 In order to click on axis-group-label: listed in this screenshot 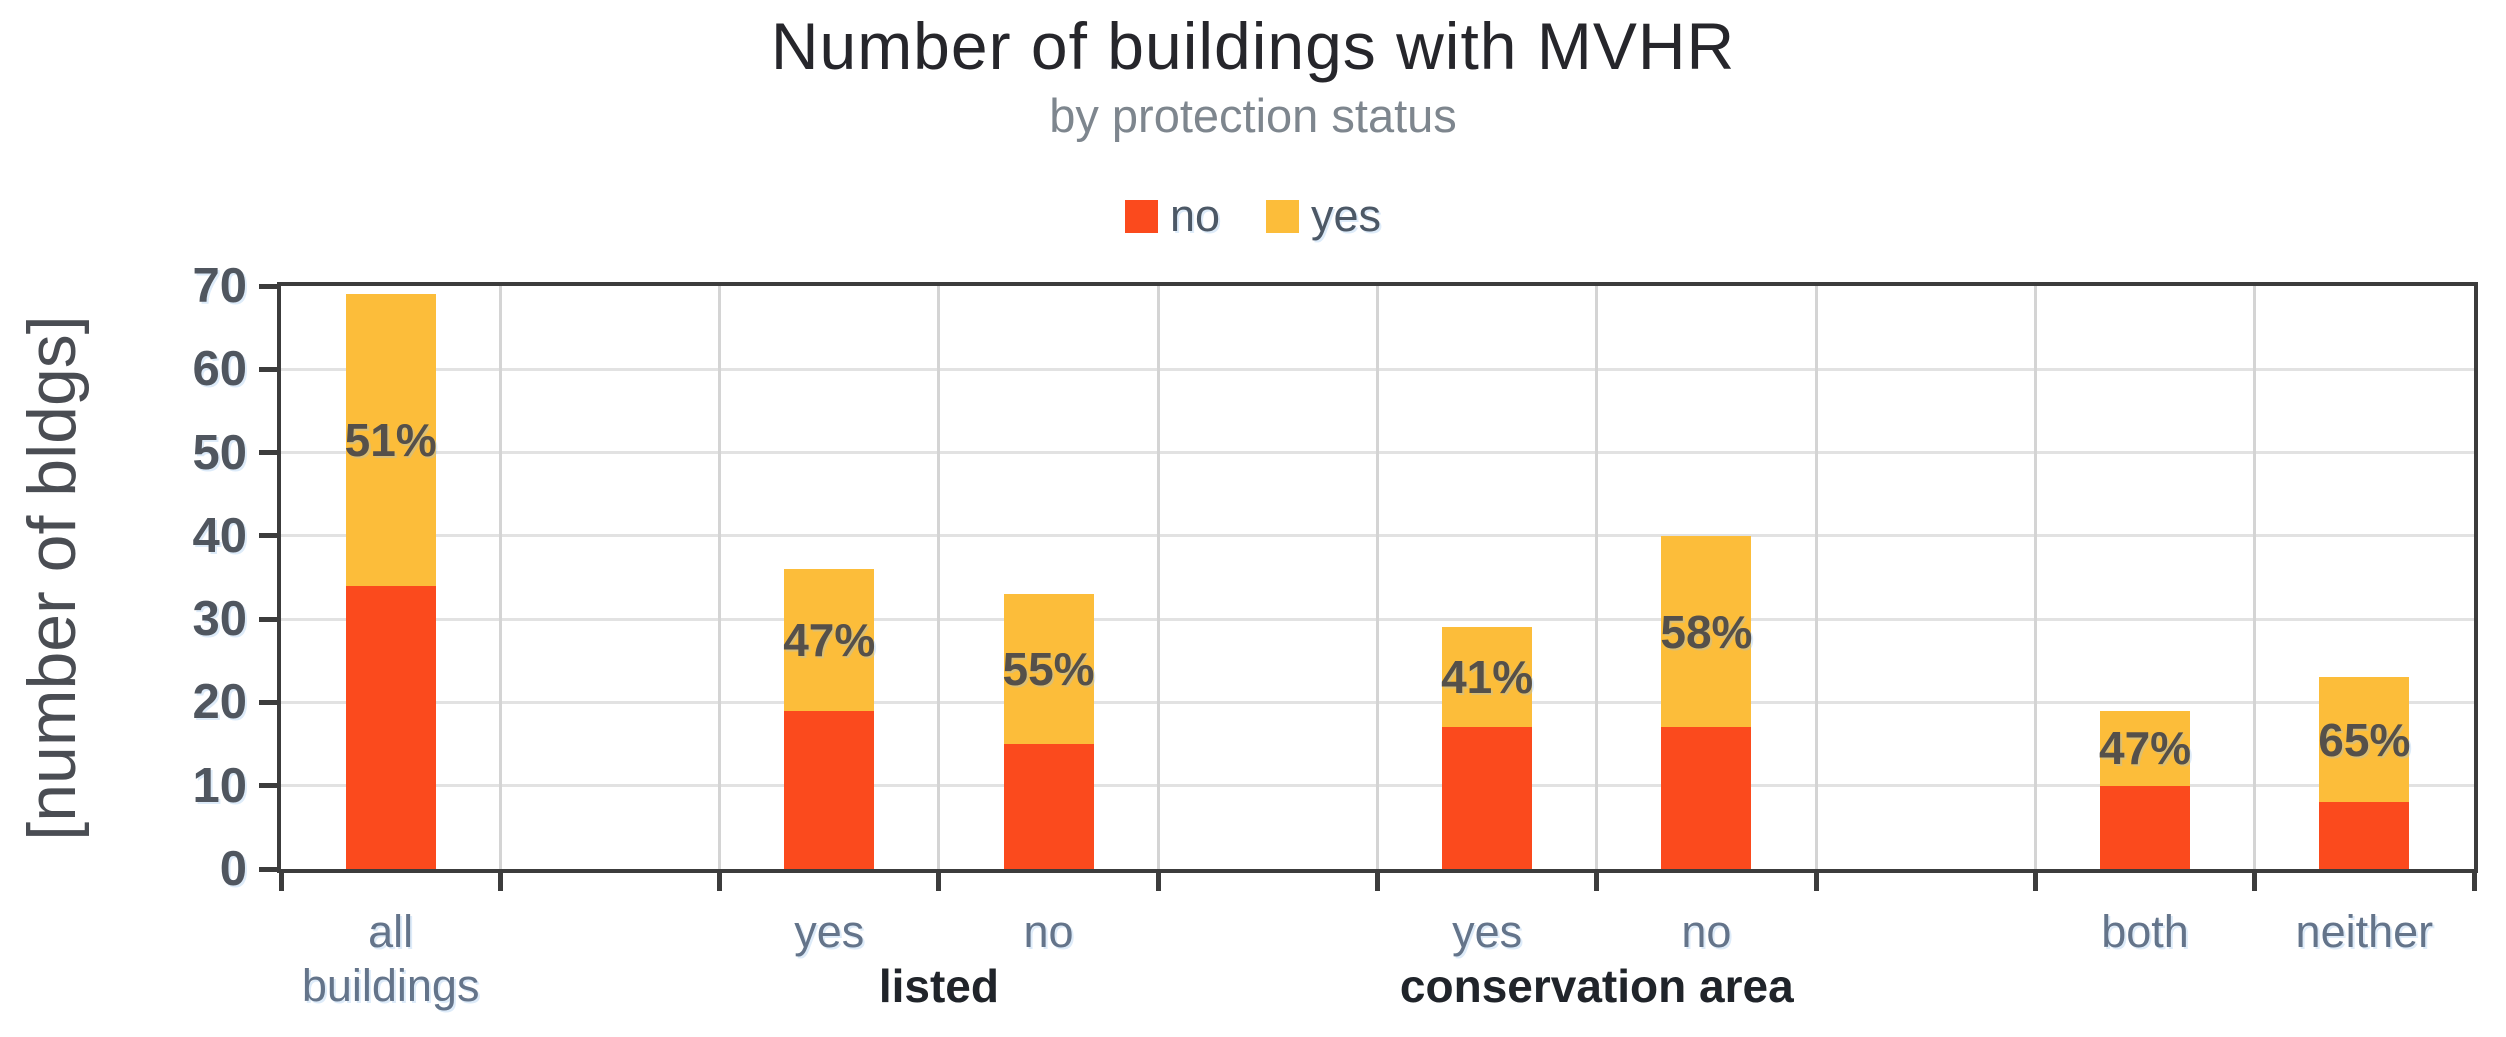, I will do `click(938, 986)`.